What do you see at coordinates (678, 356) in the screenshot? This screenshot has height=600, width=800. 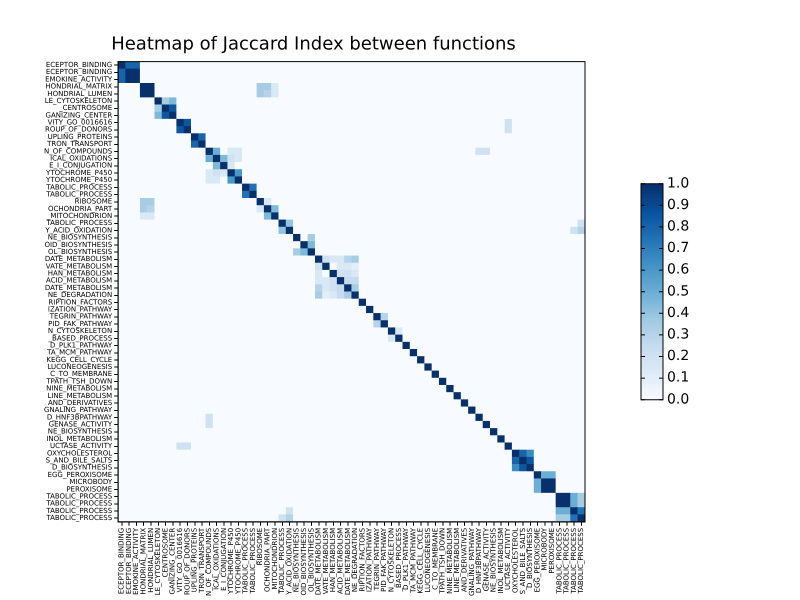 I see `color-bar-label: 0.2` at bounding box center [678, 356].